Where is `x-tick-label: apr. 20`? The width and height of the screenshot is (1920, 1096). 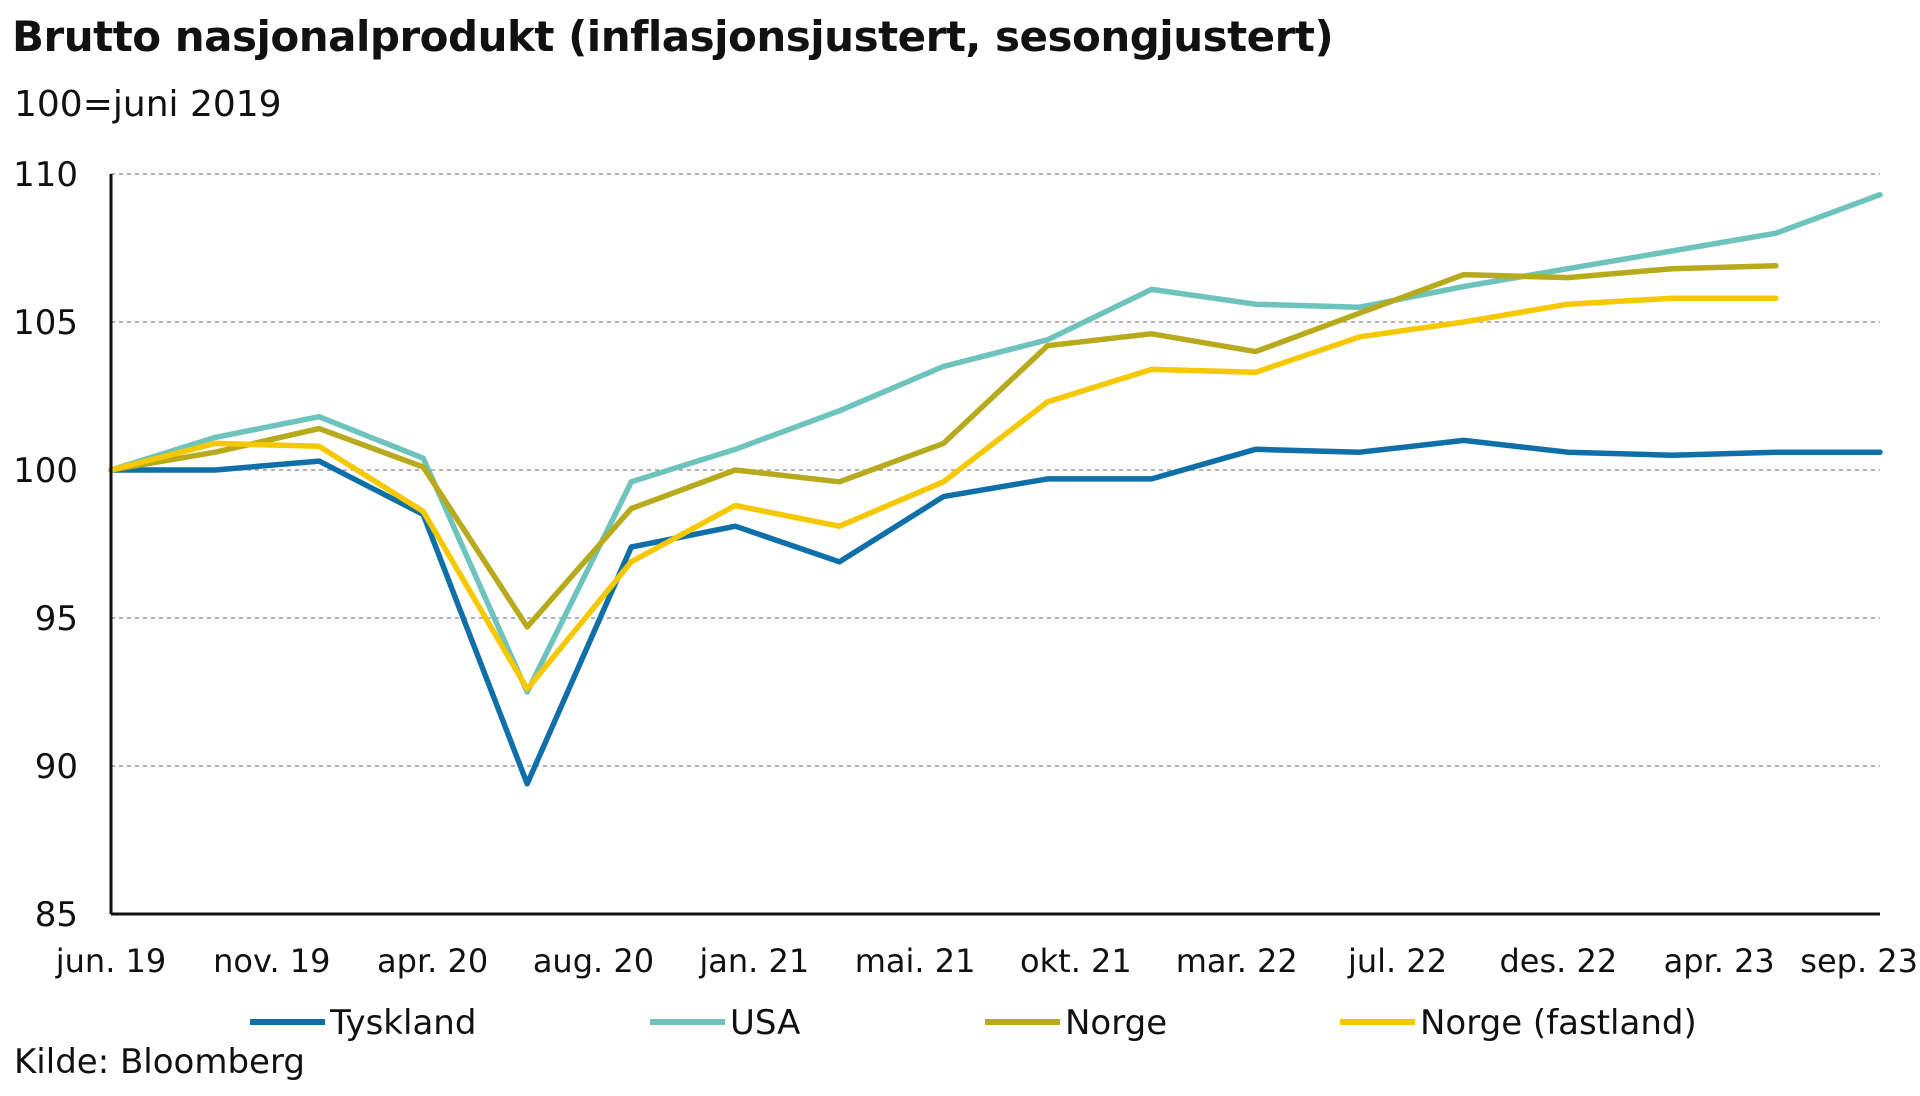
x-tick-label: apr. 20 is located at coordinates (432, 961).